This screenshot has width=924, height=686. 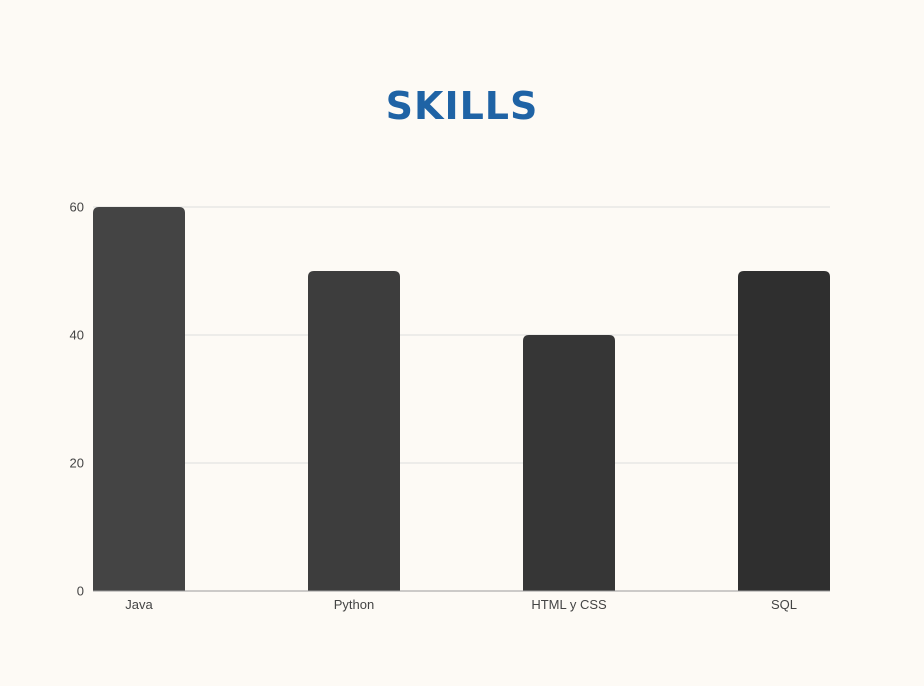 I want to click on bar-java, so click(x=139, y=399).